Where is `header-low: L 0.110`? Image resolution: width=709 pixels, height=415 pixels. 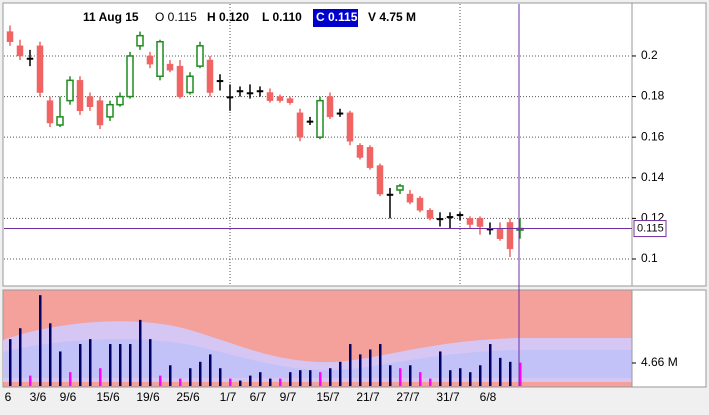
header-low: L 0.110 is located at coordinates (282, 17).